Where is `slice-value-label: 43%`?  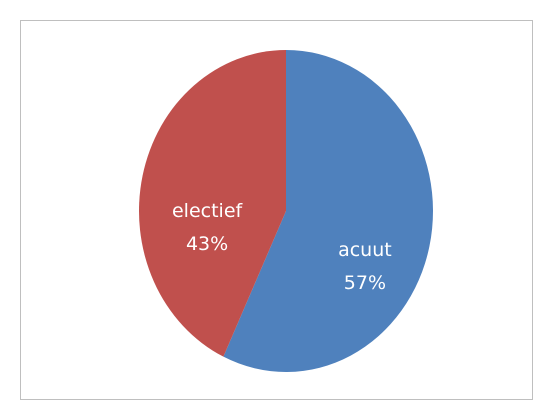 slice-value-label: 43% is located at coordinates (207, 244).